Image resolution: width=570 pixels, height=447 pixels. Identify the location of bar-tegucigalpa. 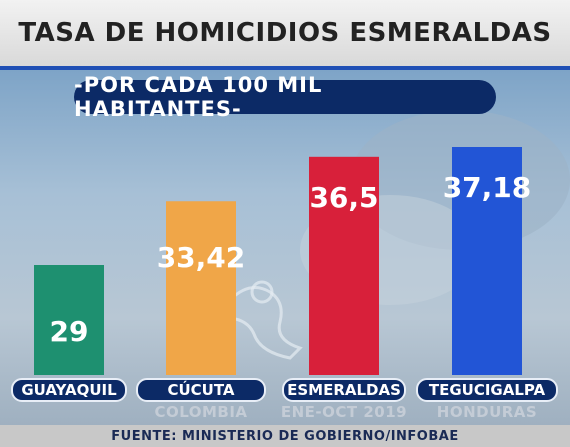
(487, 261).